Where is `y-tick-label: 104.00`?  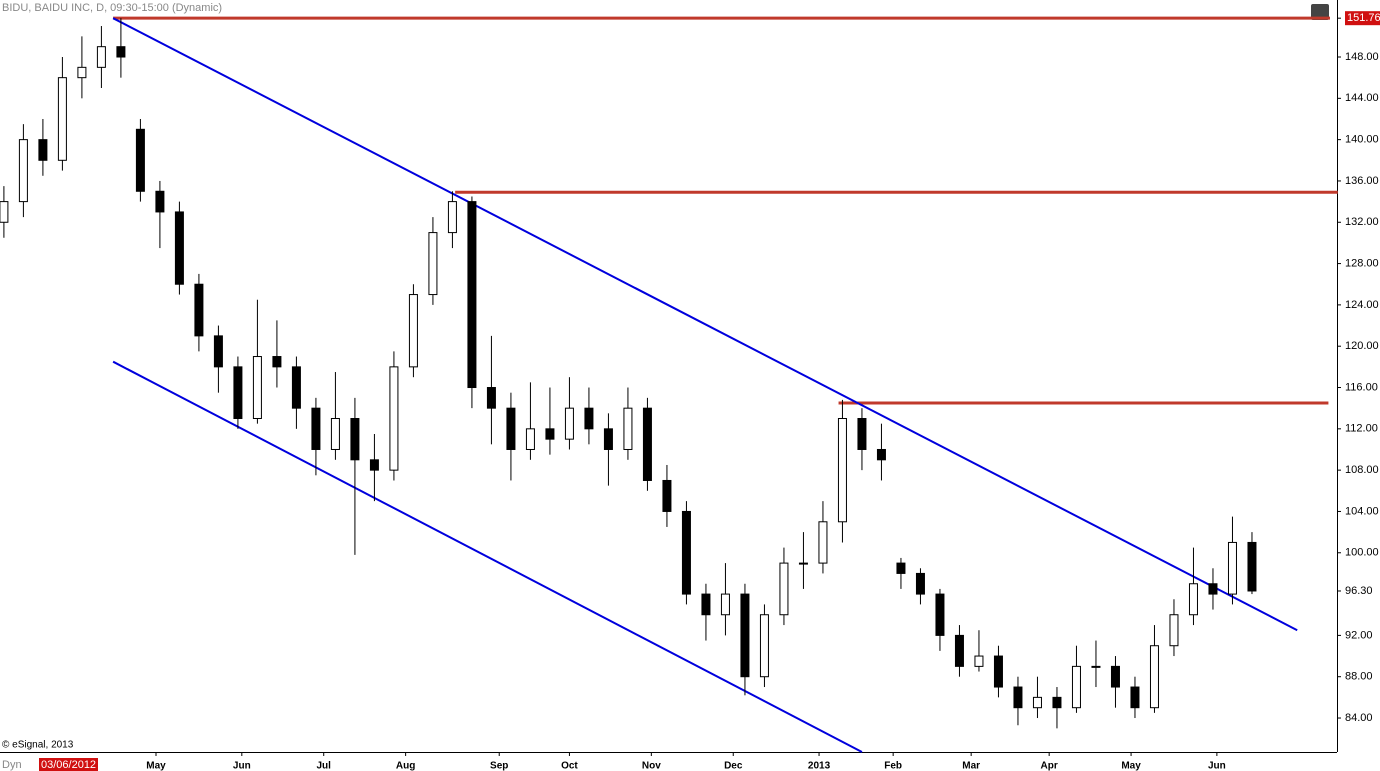 y-tick-label: 104.00 is located at coordinates (1362, 511).